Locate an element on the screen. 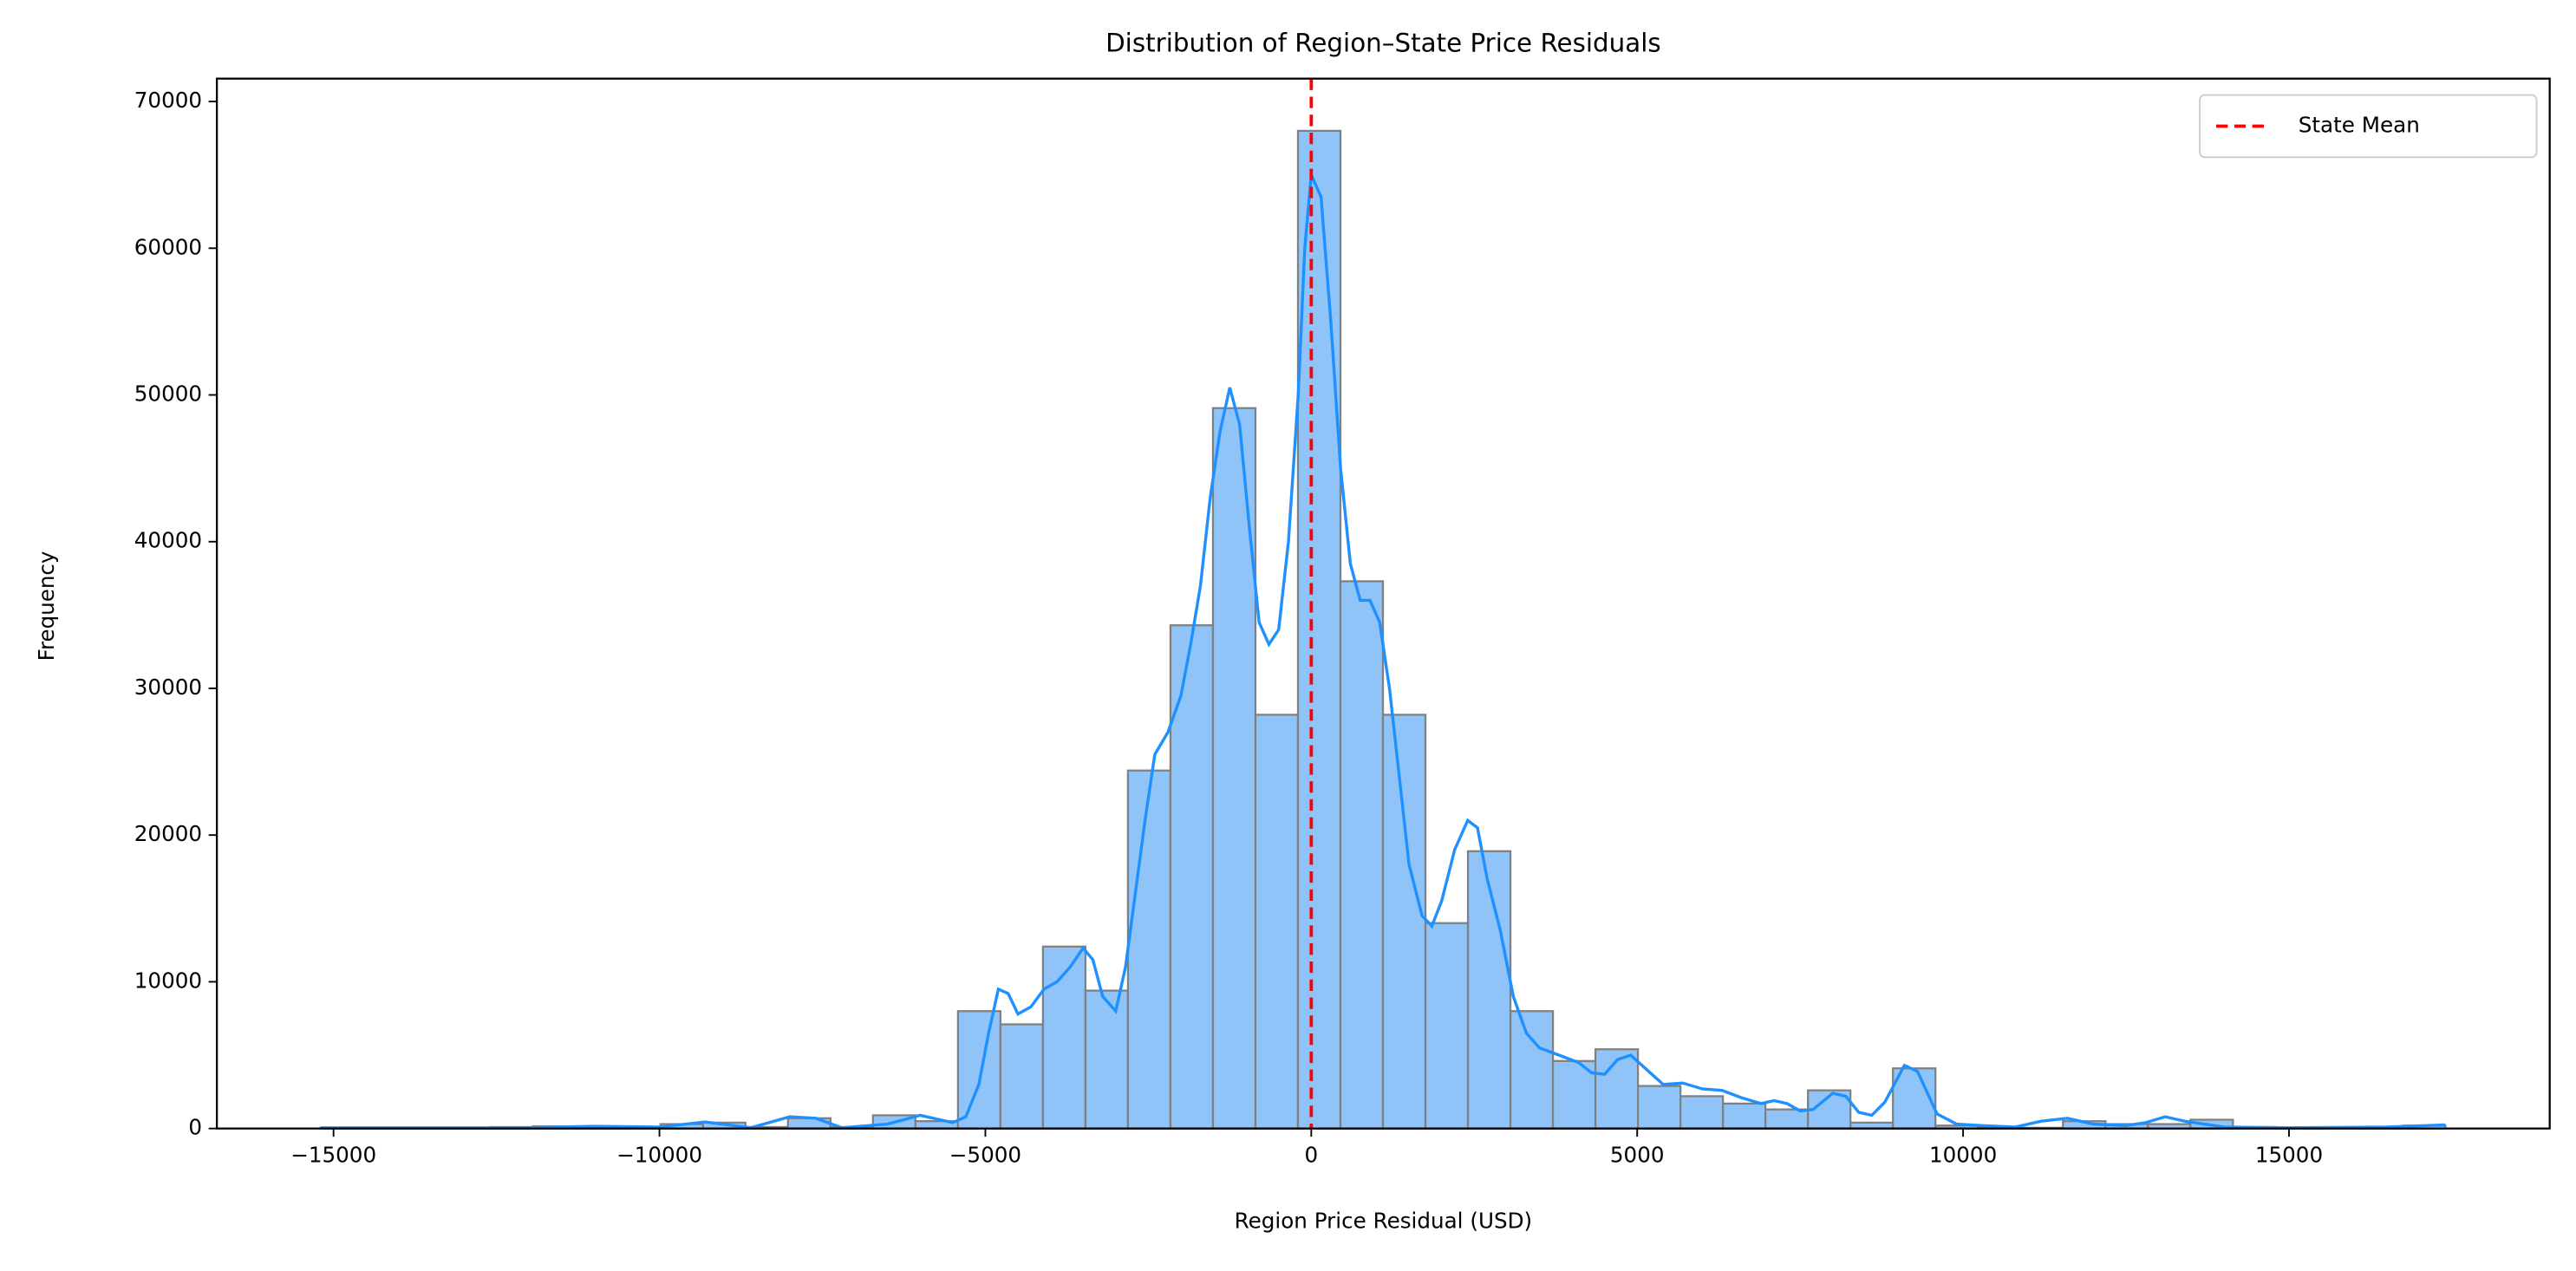 This screenshot has width=2576, height=1271. y-tick-label: 30000 is located at coordinates (168, 687).